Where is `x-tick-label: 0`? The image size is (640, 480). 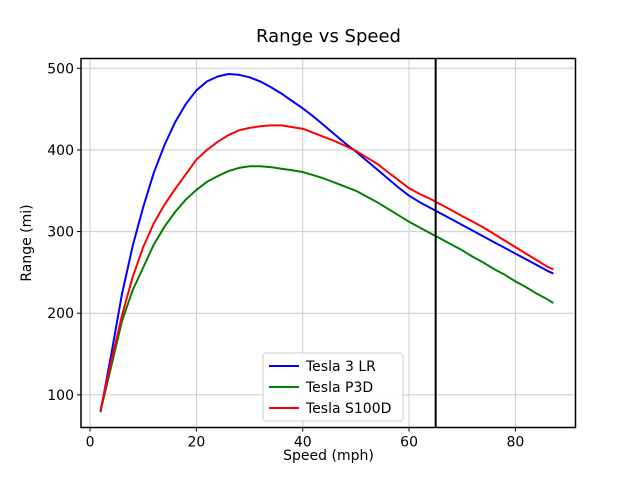 x-tick-label: 0 is located at coordinates (90, 443).